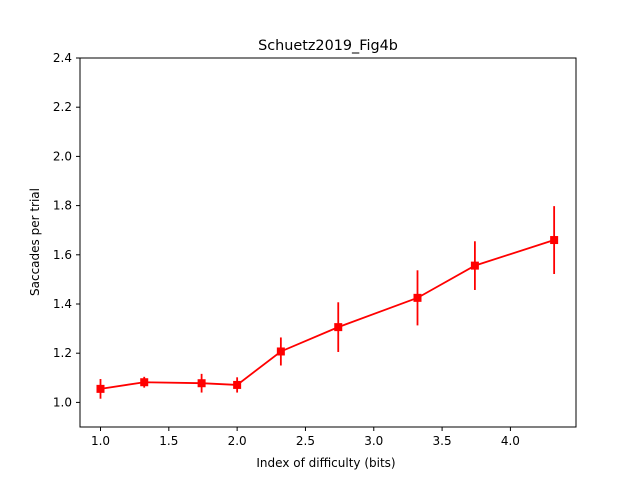 Image resolution: width=640 pixels, height=480 pixels. What do you see at coordinates (373, 441) in the screenshot?
I see `x-tick-label: 3.0` at bounding box center [373, 441].